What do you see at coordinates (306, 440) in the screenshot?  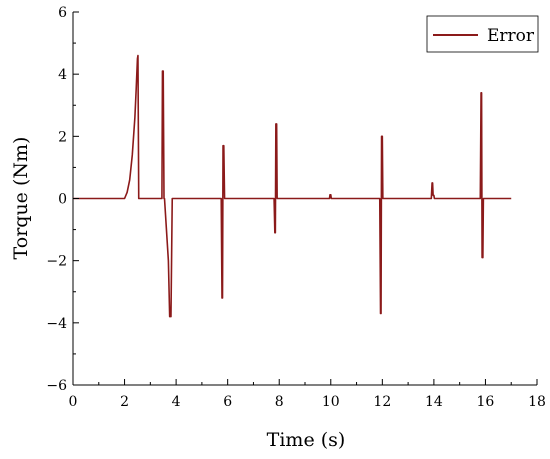 I see `x-axis-title: Time (s)` at bounding box center [306, 440].